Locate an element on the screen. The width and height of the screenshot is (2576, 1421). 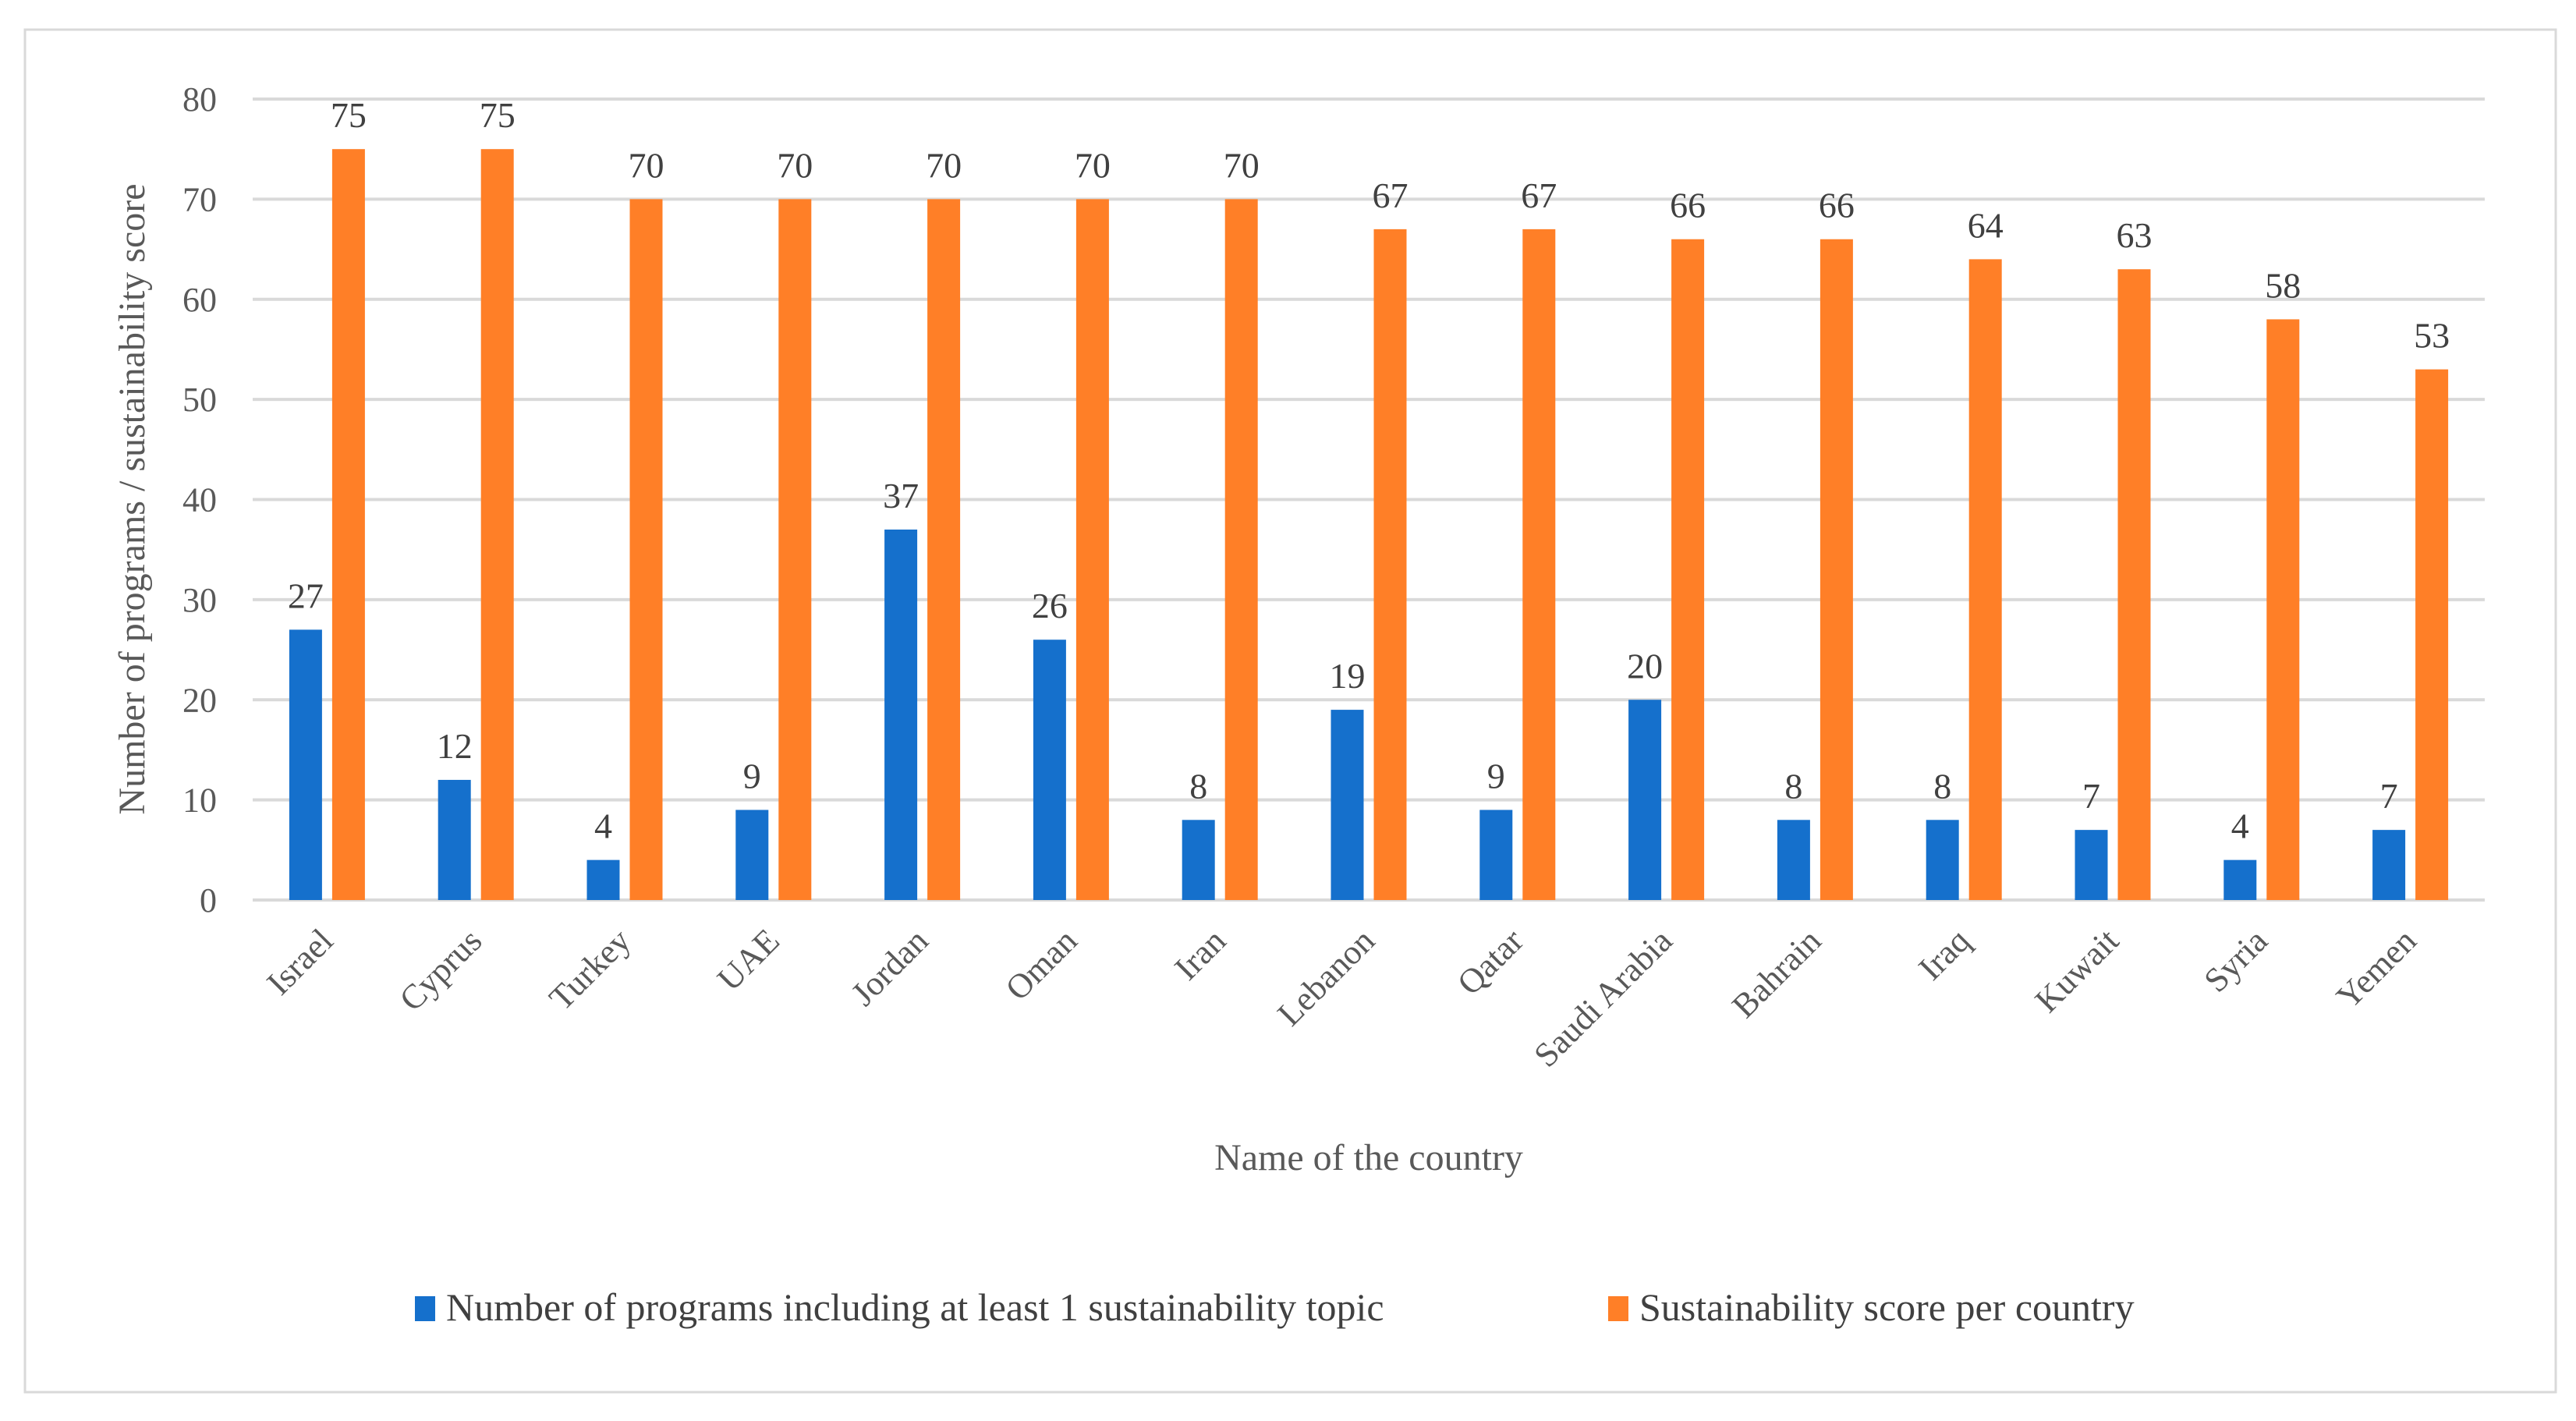
data-label-score: 53 is located at coordinates (2432, 336).